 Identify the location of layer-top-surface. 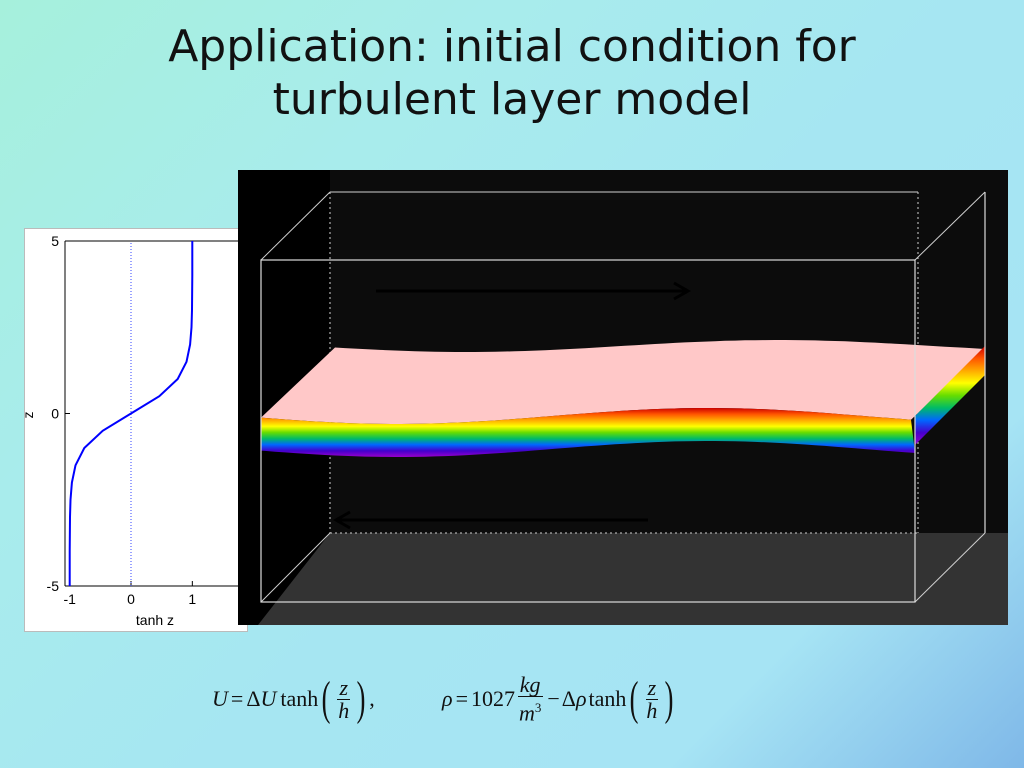
(623, 382).